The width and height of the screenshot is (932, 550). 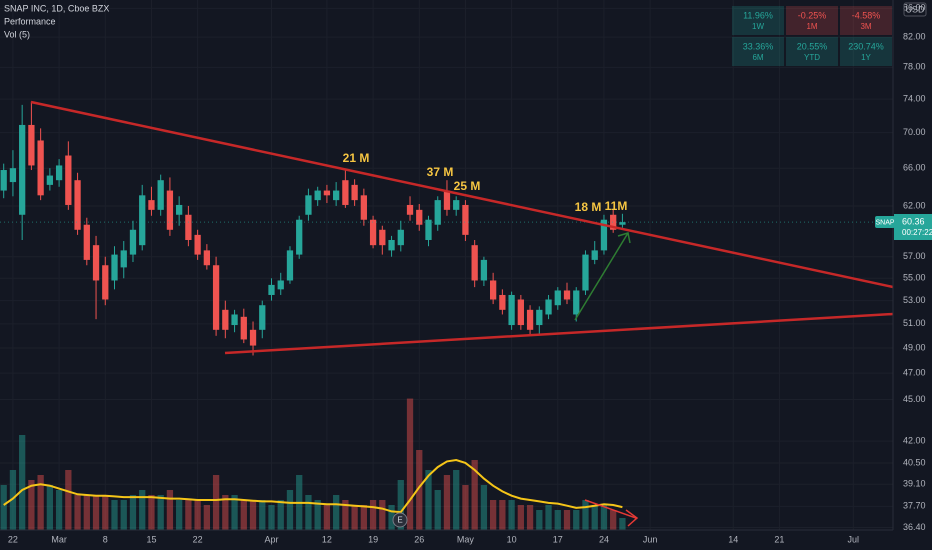 What do you see at coordinates (812, 51) in the screenshot?
I see `performance-cell` at bounding box center [812, 51].